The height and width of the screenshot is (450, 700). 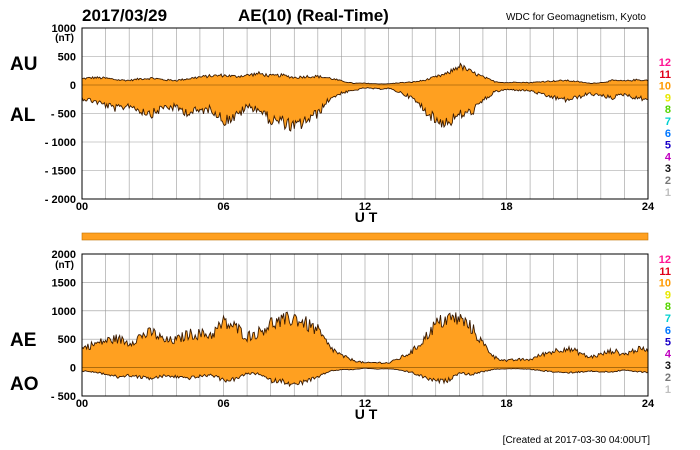 What do you see at coordinates (313, 15) in the screenshot?
I see `chart-title: AE(10) (Real-Time)` at bounding box center [313, 15].